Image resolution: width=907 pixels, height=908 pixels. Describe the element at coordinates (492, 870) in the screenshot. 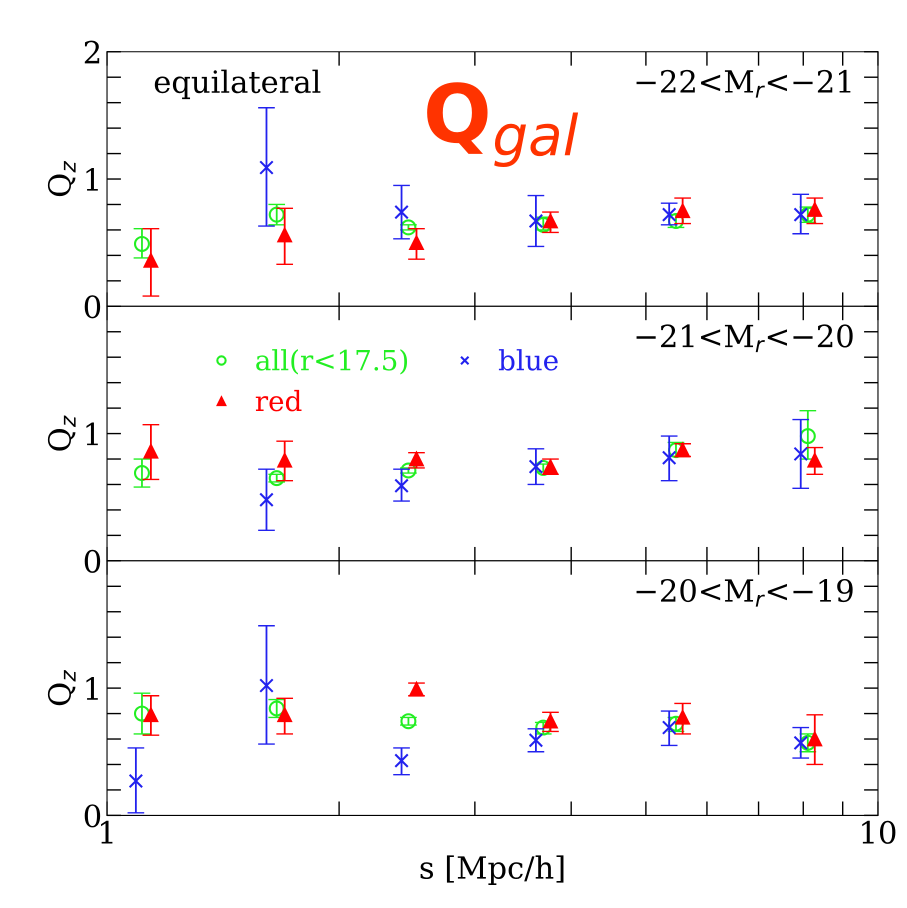

I see `x-axis-title: s [Mpc/h]` at that location.